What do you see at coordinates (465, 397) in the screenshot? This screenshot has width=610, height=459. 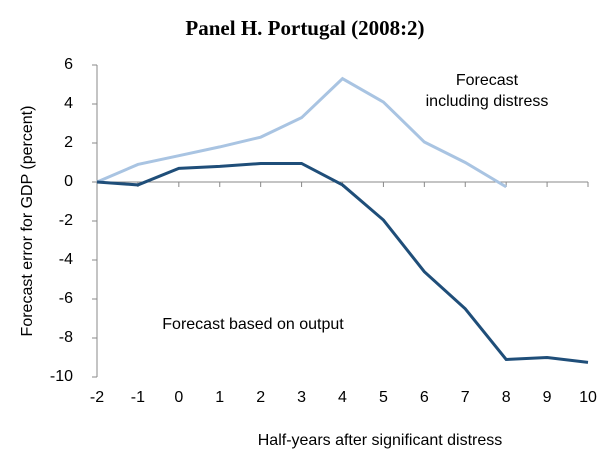 I see `x-tick-label: 7` at bounding box center [465, 397].